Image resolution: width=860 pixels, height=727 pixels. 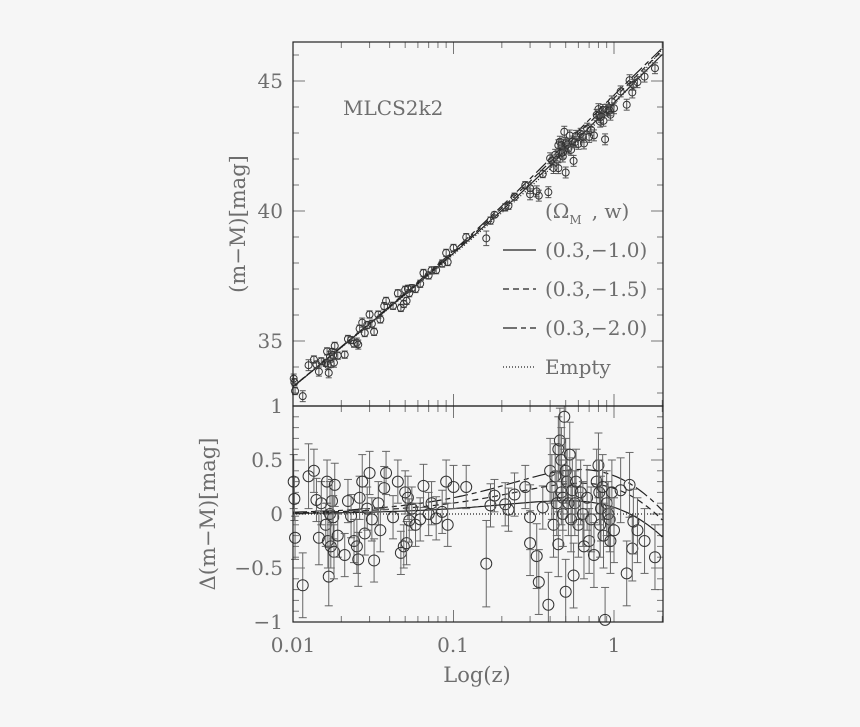 What do you see at coordinates (596, 289) in the screenshot?
I see `legend-label-w-1.5: (0.3,−1.5)` at bounding box center [596, 289].